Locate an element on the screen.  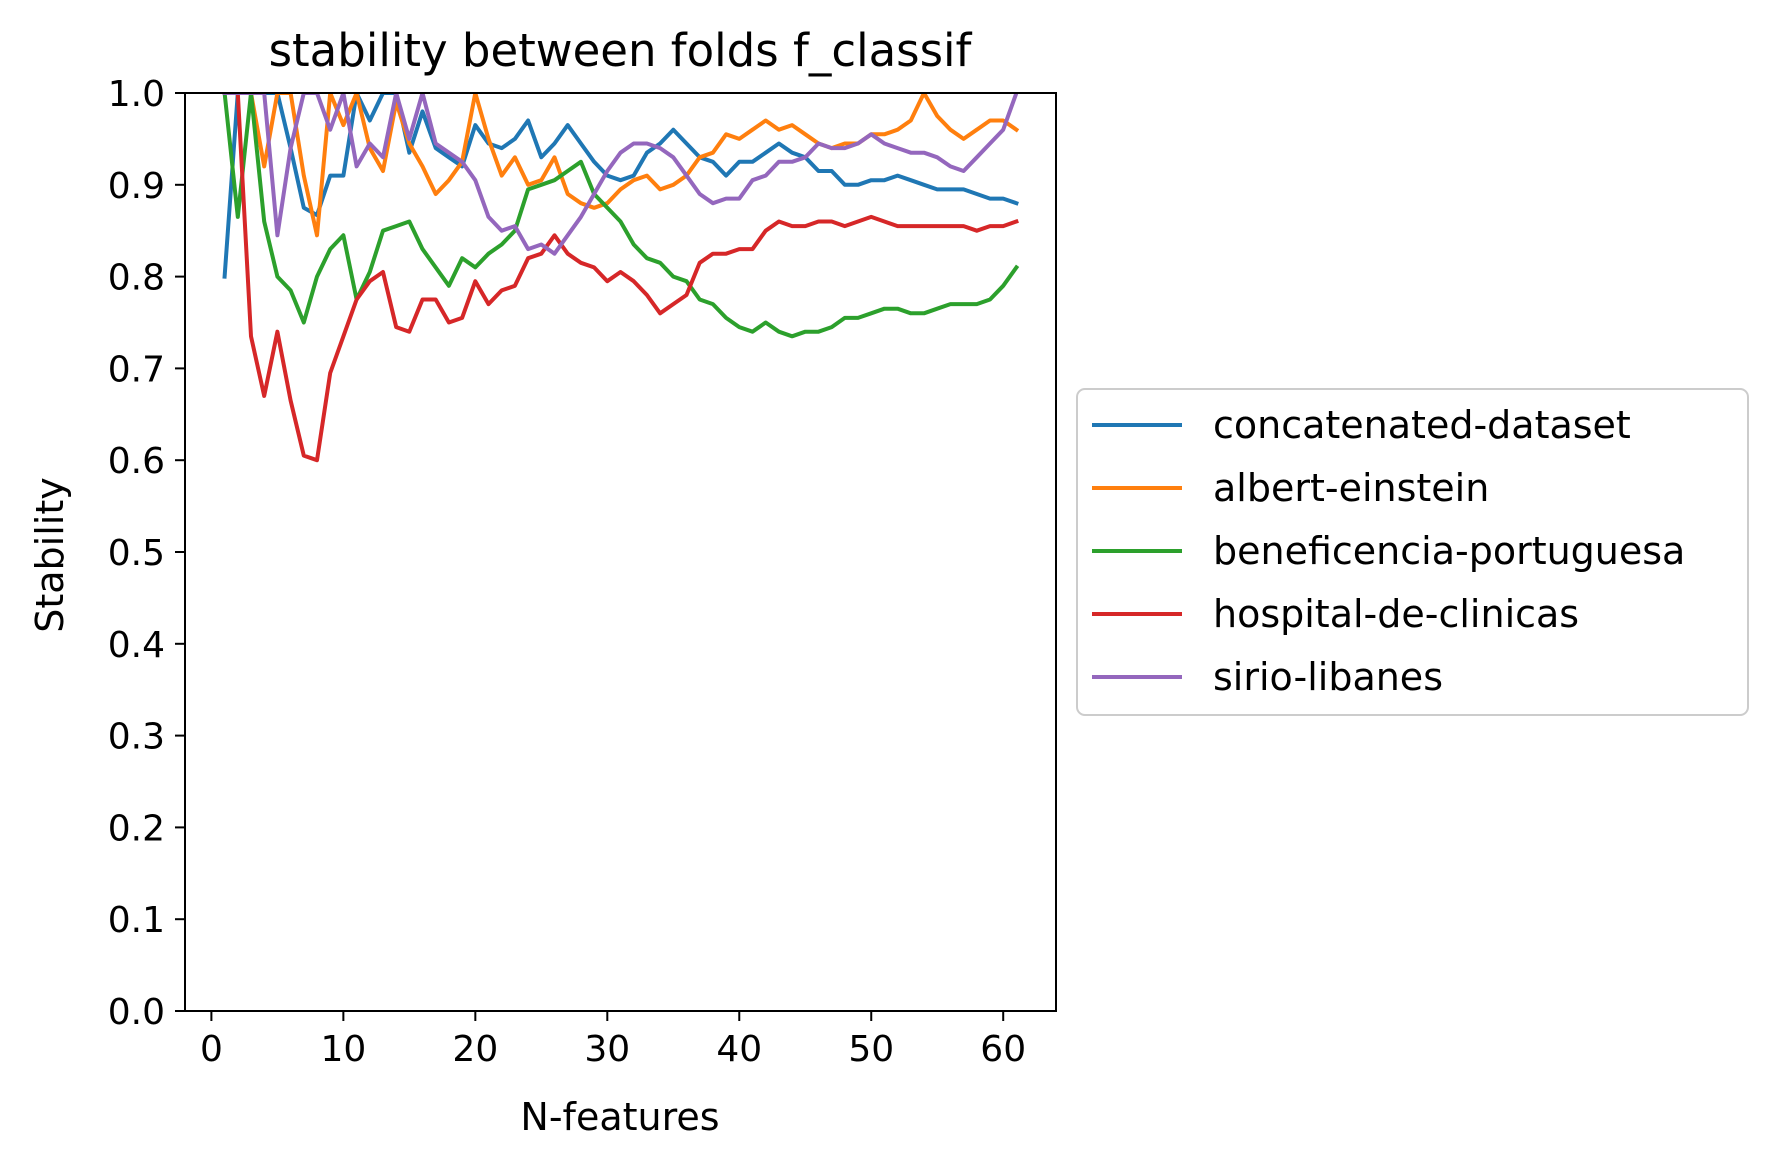
x-tick-label: 20 is located at coordinates (475, 1049).